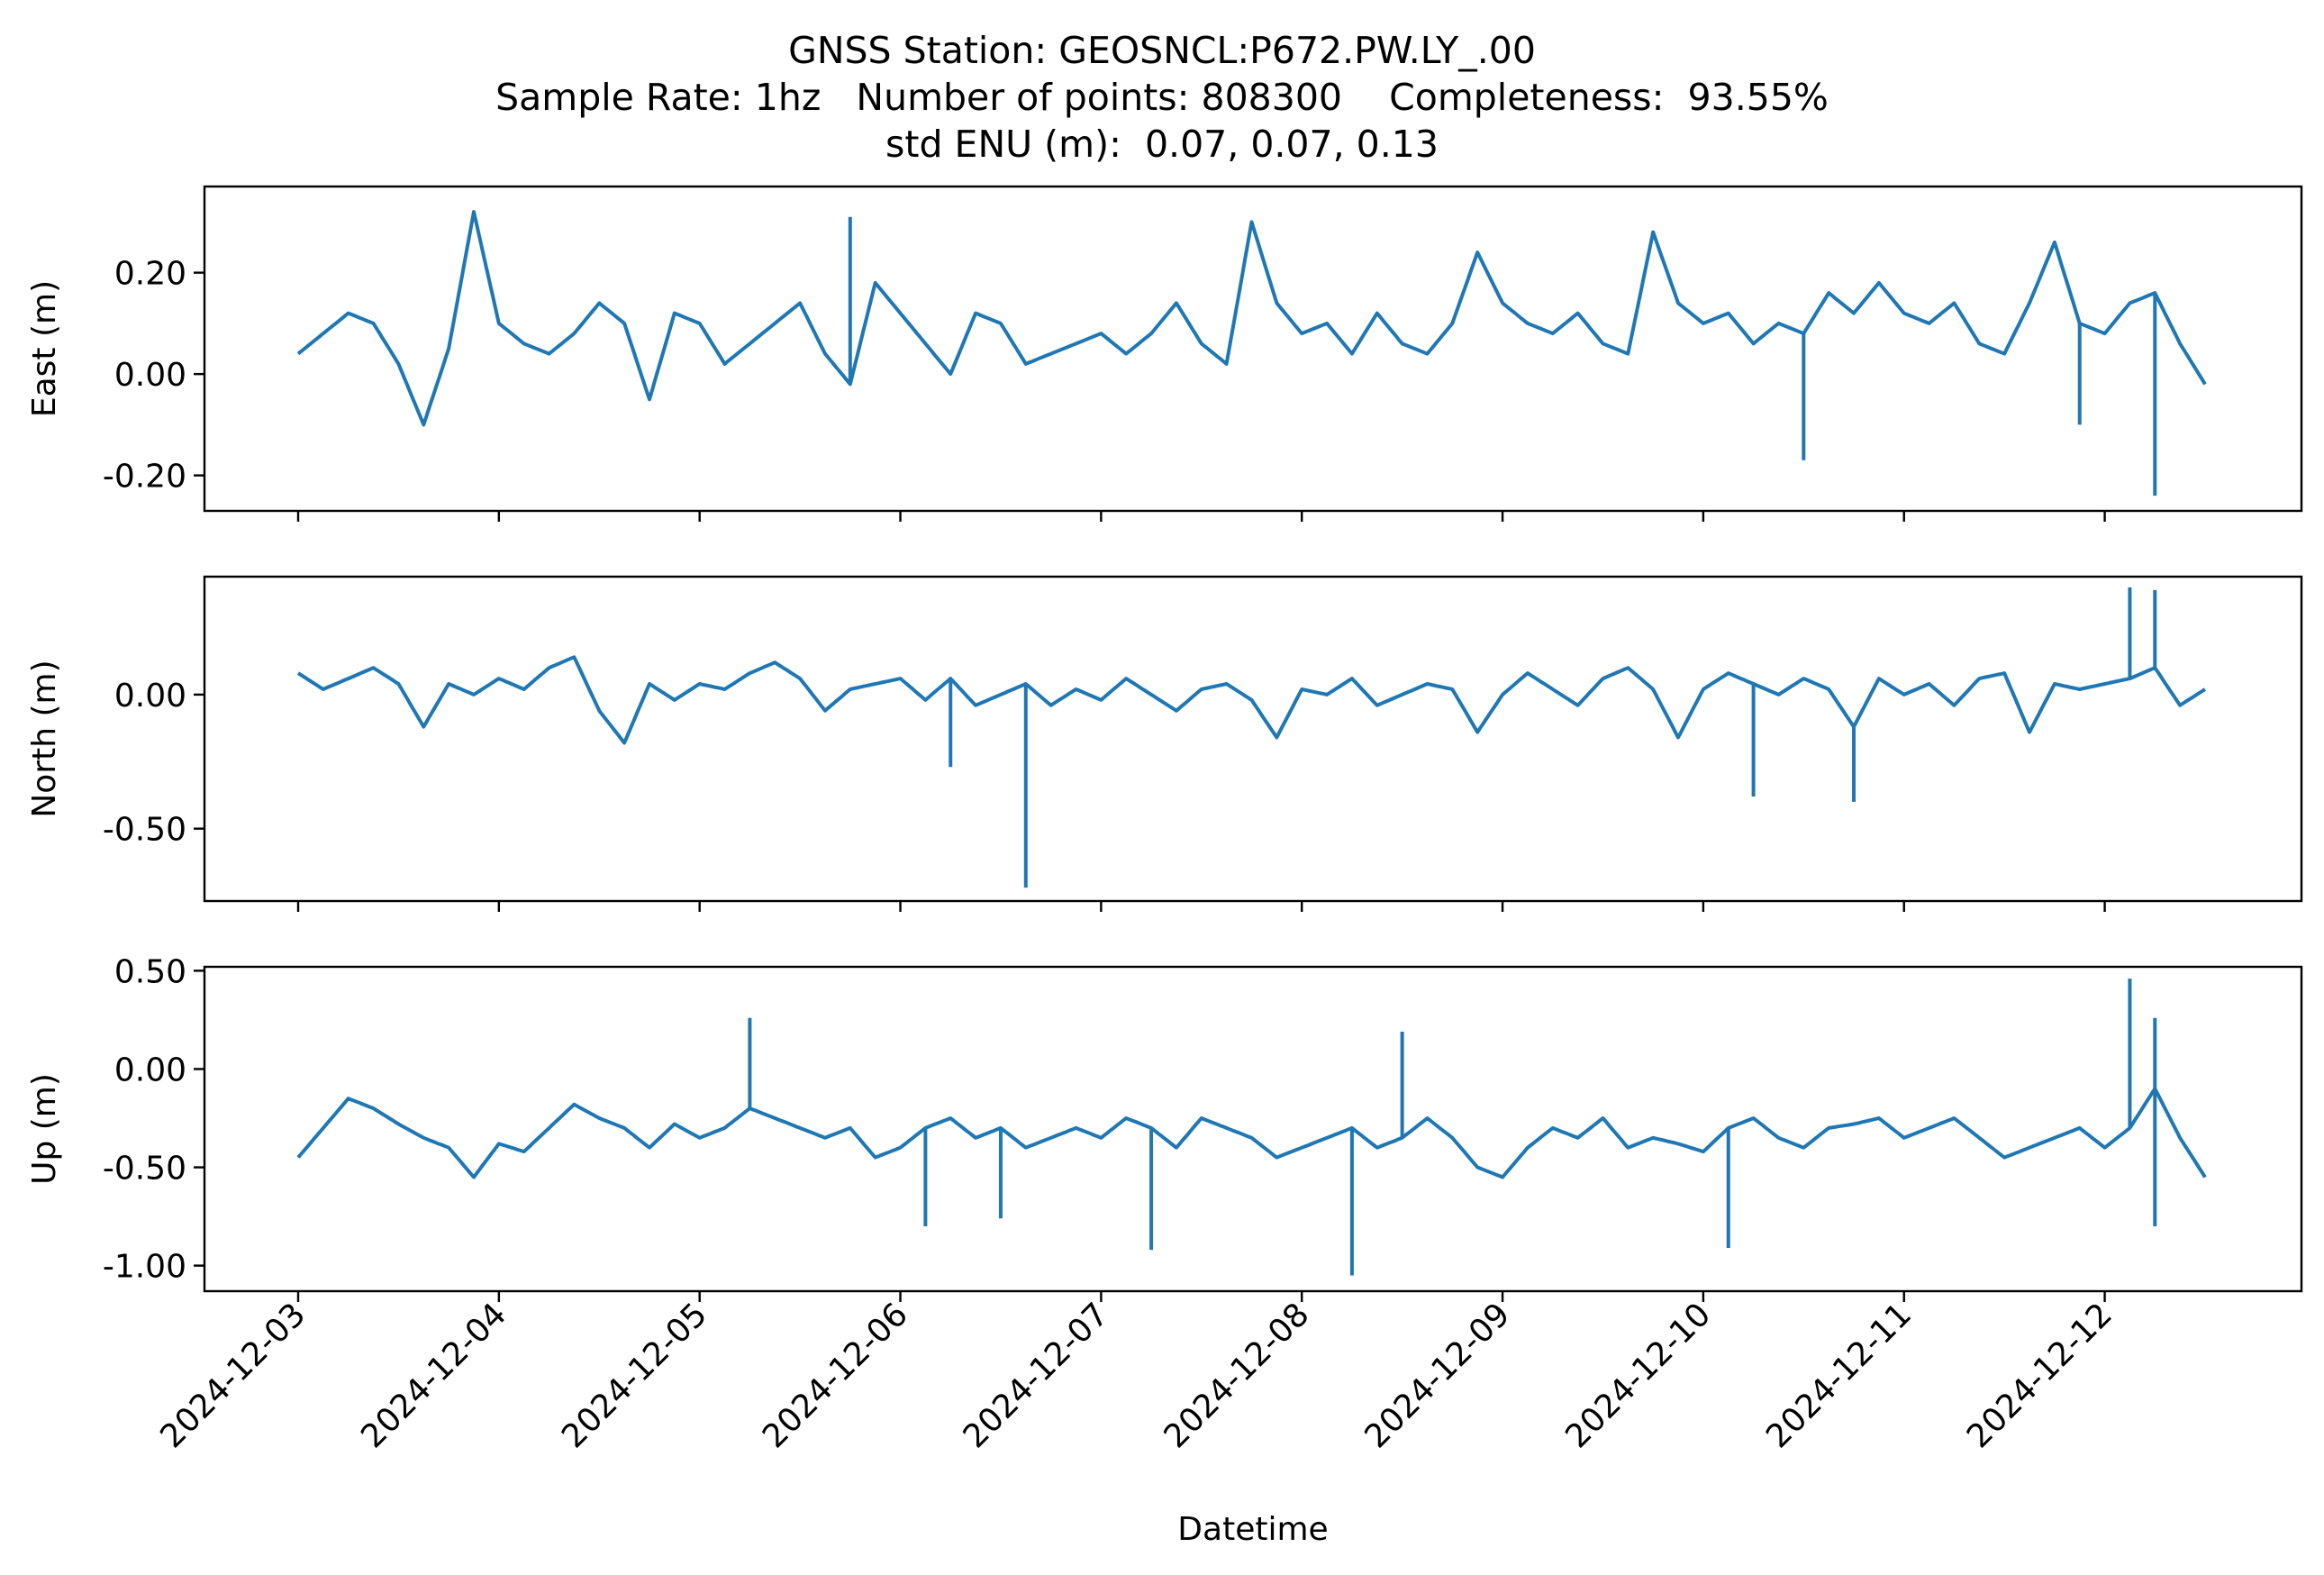 The image size is (2324, 1575). Describe the element at coordinates (1036, 1375) in the screenshot. I see `x-tick-label-4: 2024-12-07` at that location.